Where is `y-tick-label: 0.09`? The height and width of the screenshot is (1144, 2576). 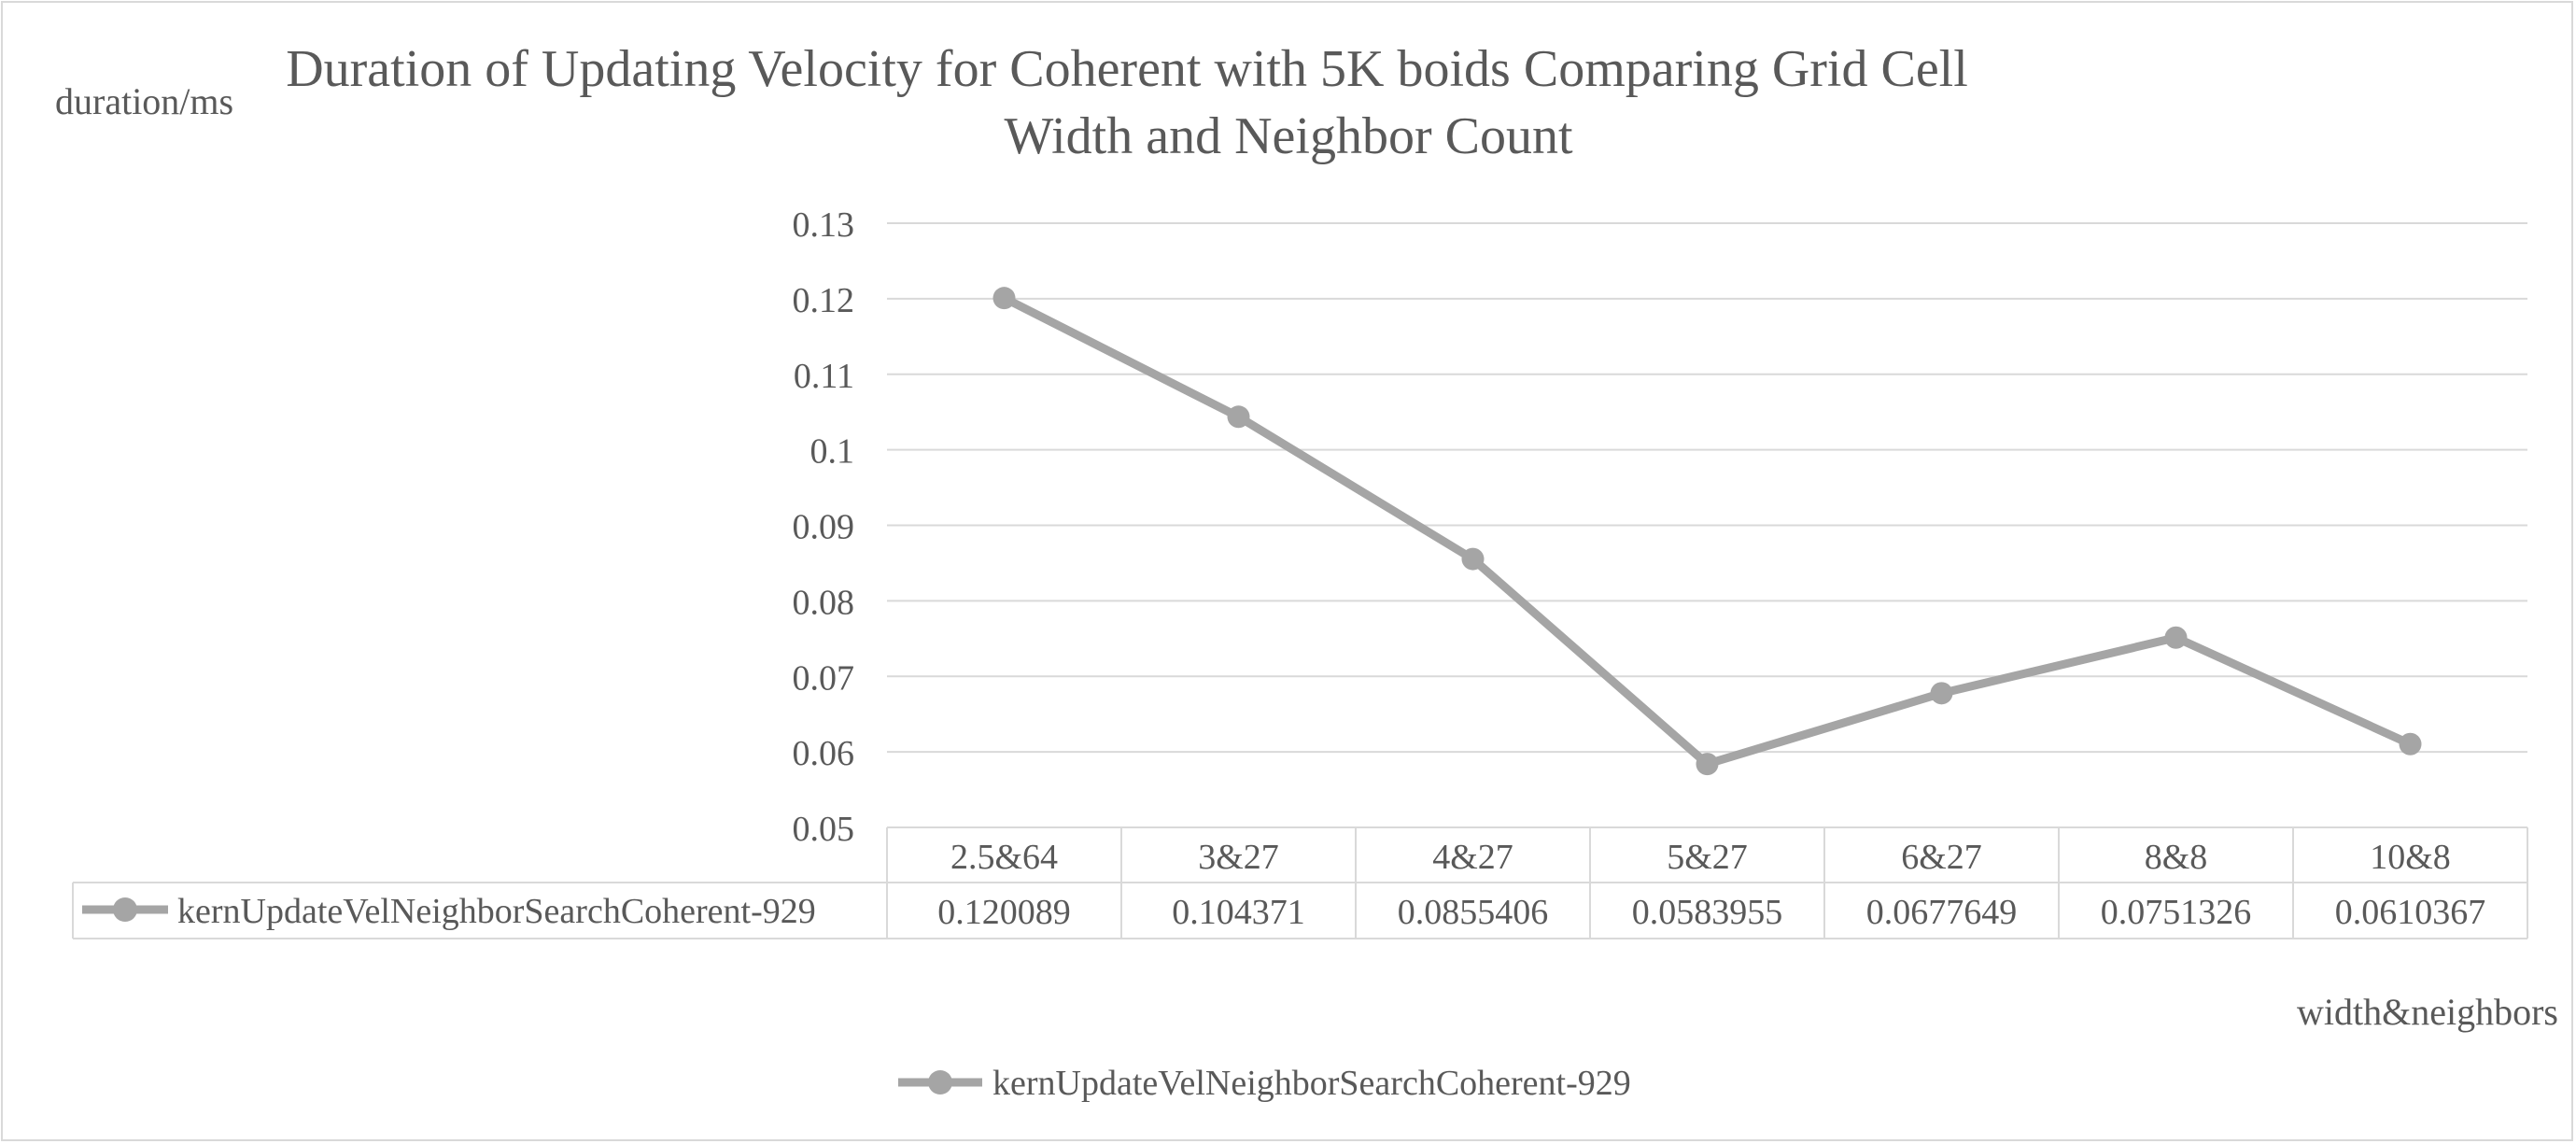
y-tick-label: 0.09 is located at coordinates (824, 527).